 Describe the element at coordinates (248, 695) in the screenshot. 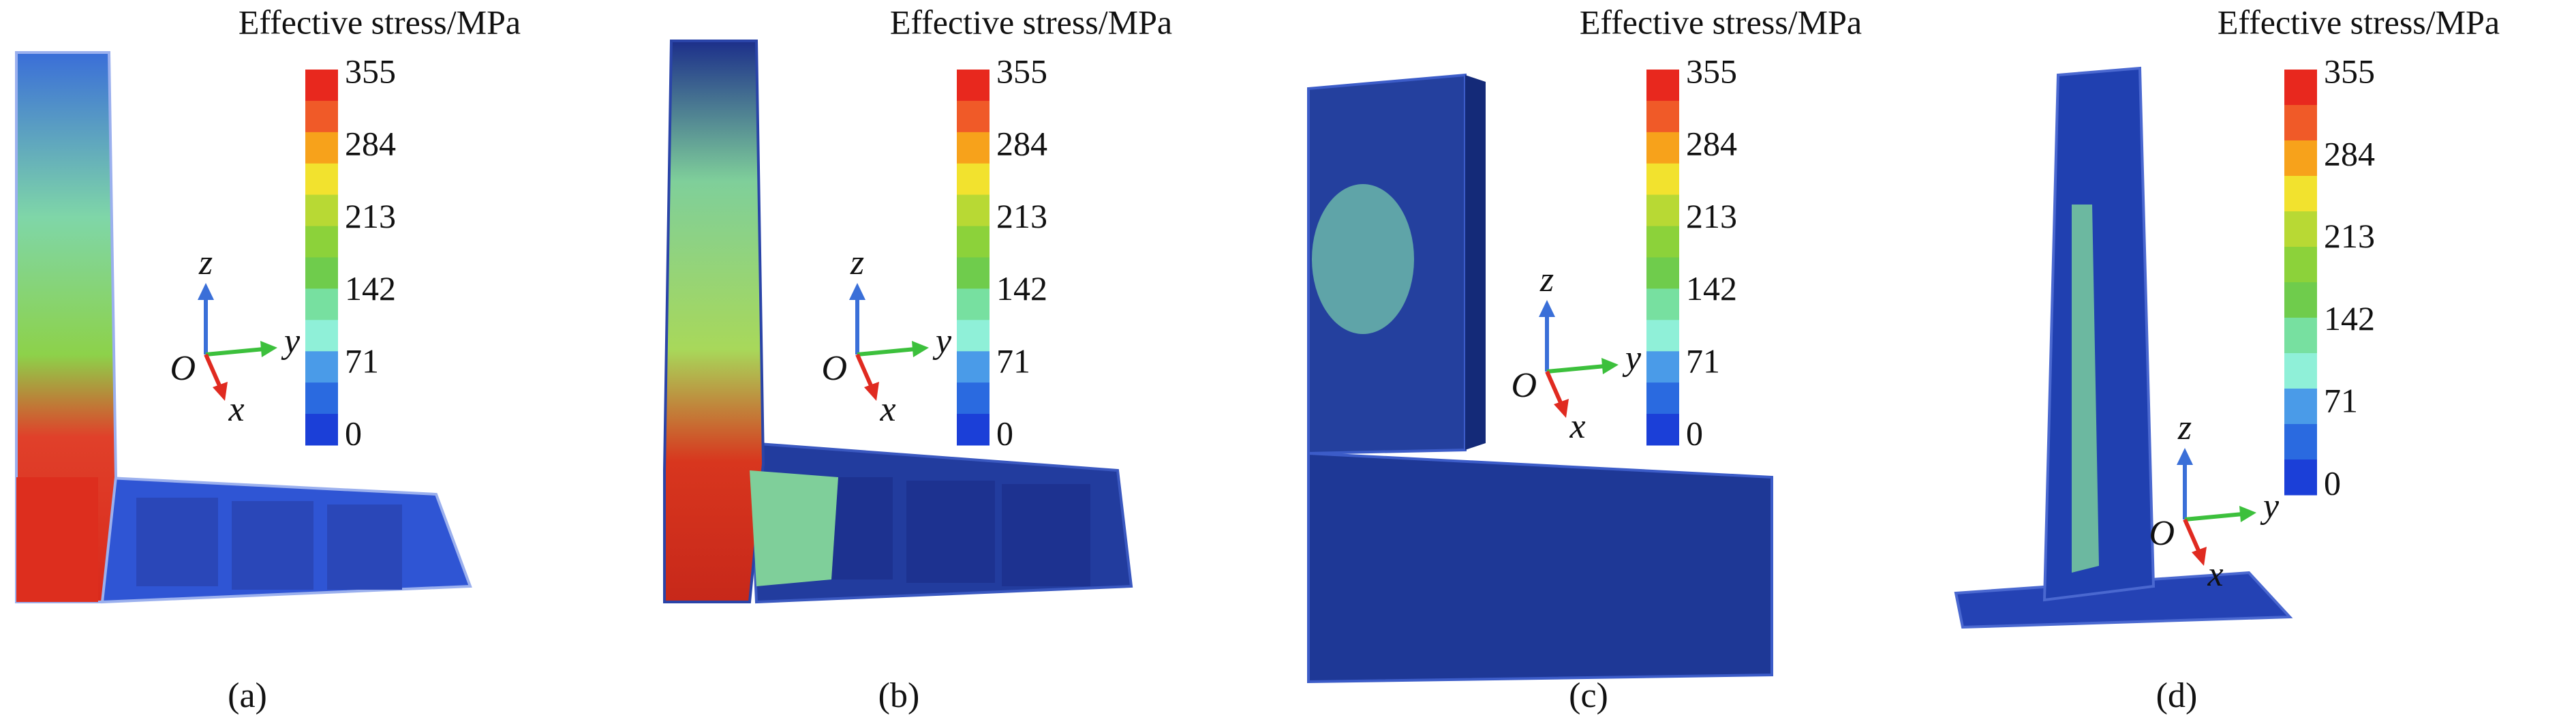

I see `caption: (a)` at that location.